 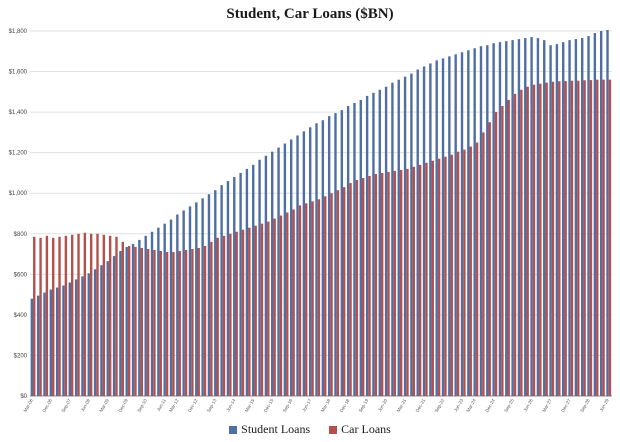 What do you see at coordinates (104, 405) in the screenshot?
I see `x-tick-label: Mar-09` at bounding box center [104, 405].